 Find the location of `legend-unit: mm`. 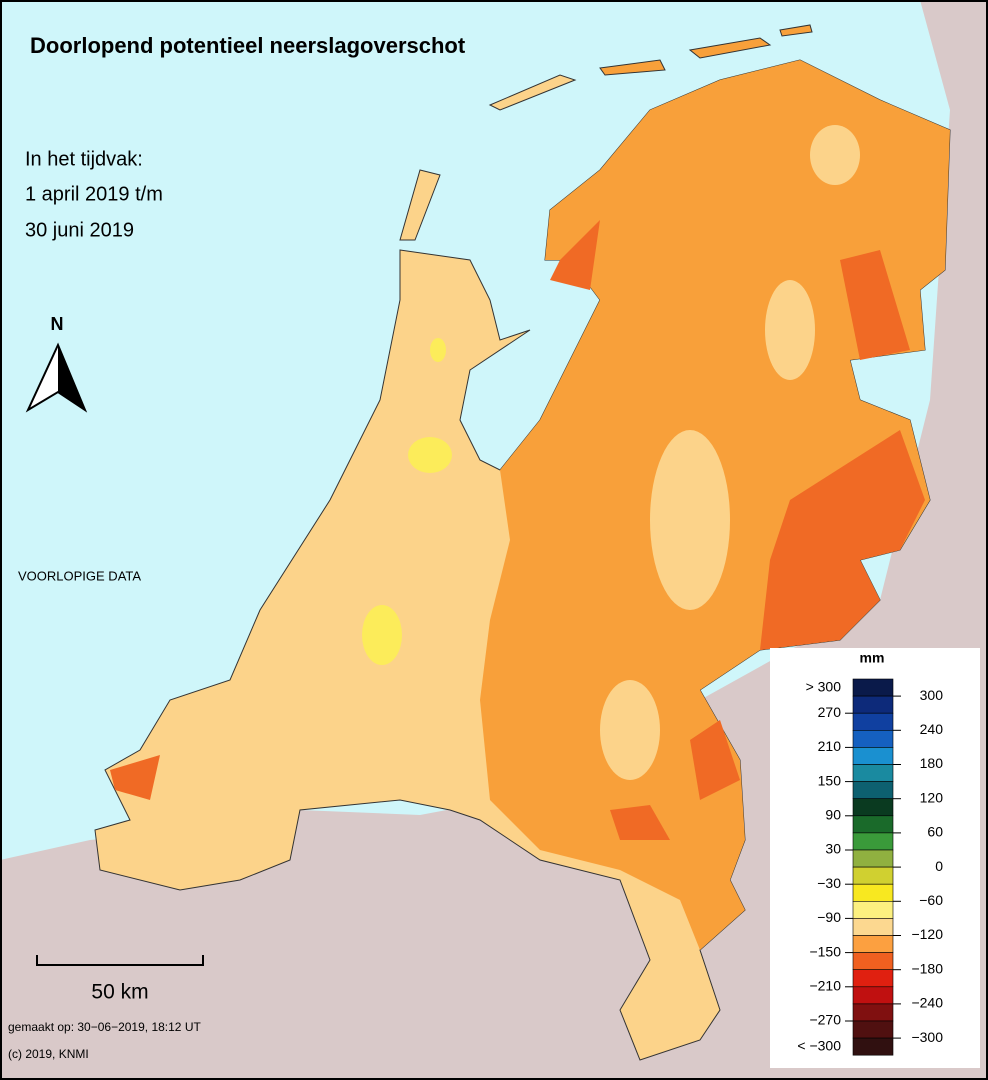

legend-unit: mm is located at coordinates (872, 658).